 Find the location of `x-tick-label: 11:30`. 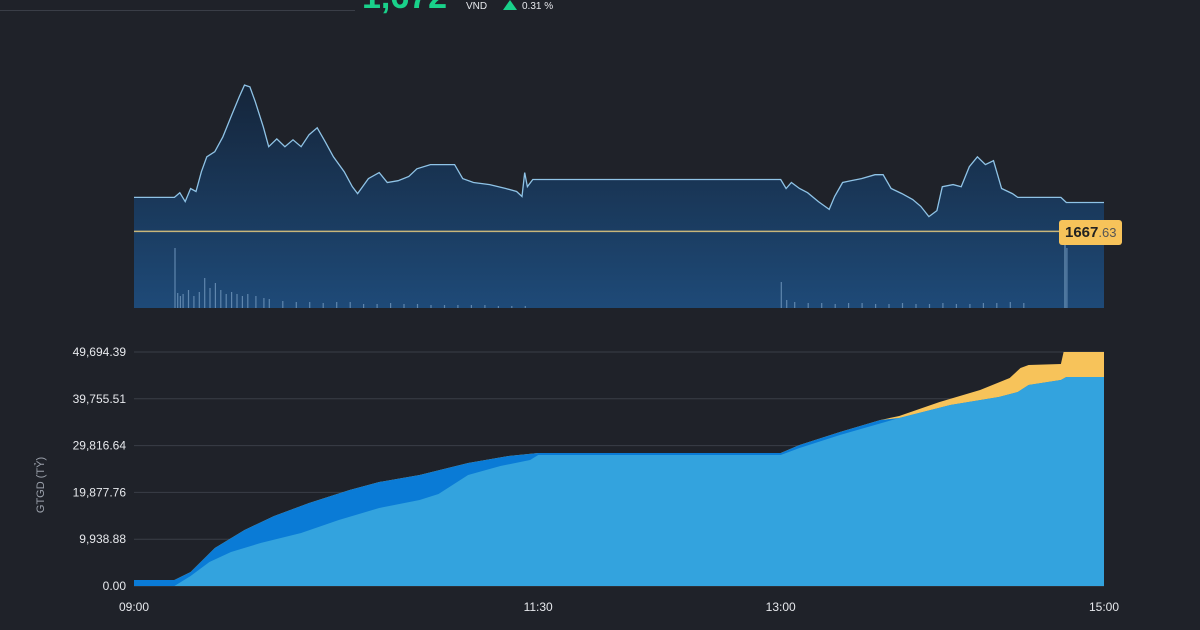

x-tick-label: 11:30 is located at coordinates (538, 607).